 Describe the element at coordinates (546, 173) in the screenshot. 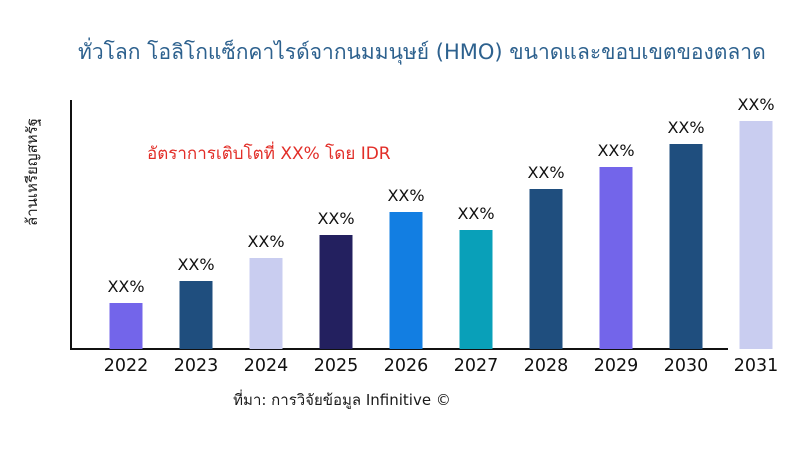

I see `bar-value-label-2028: XX%` at that location.